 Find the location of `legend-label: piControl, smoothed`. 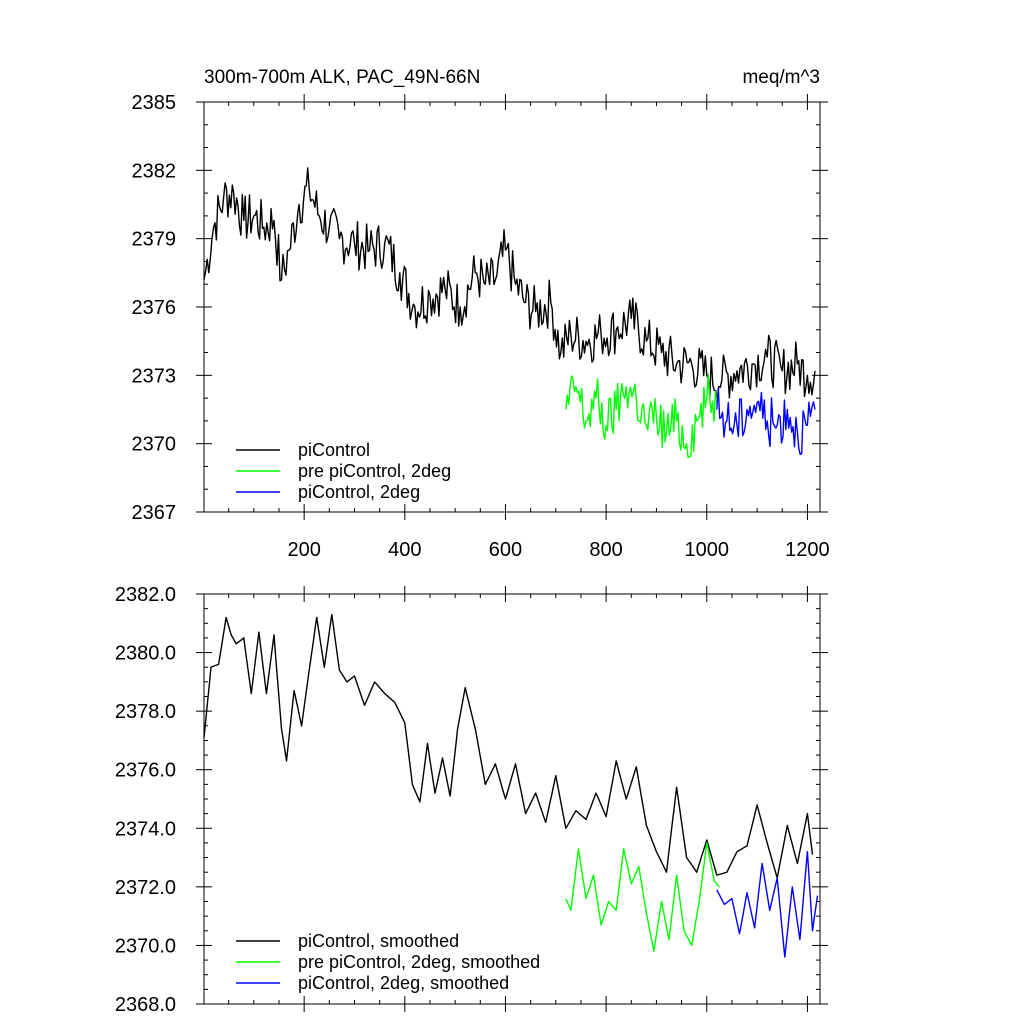

legend-label: piControl, smoothed is located at coordinates (378, 941).